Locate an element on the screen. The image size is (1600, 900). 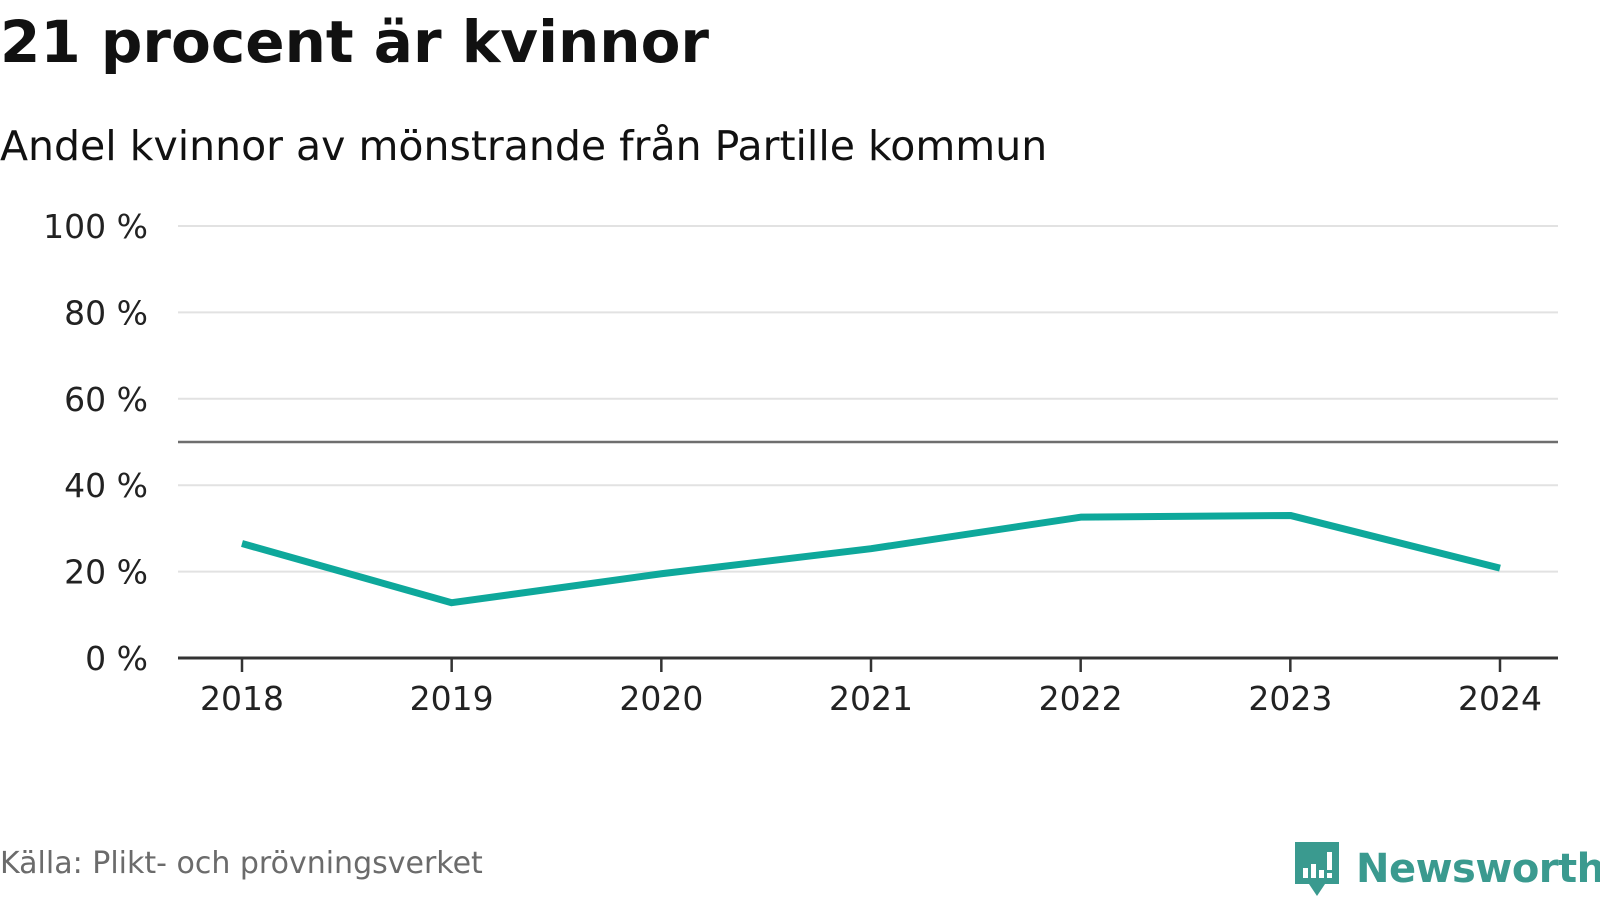
x-tick-label-2019: 2019 is located at coordinates (452, 698).